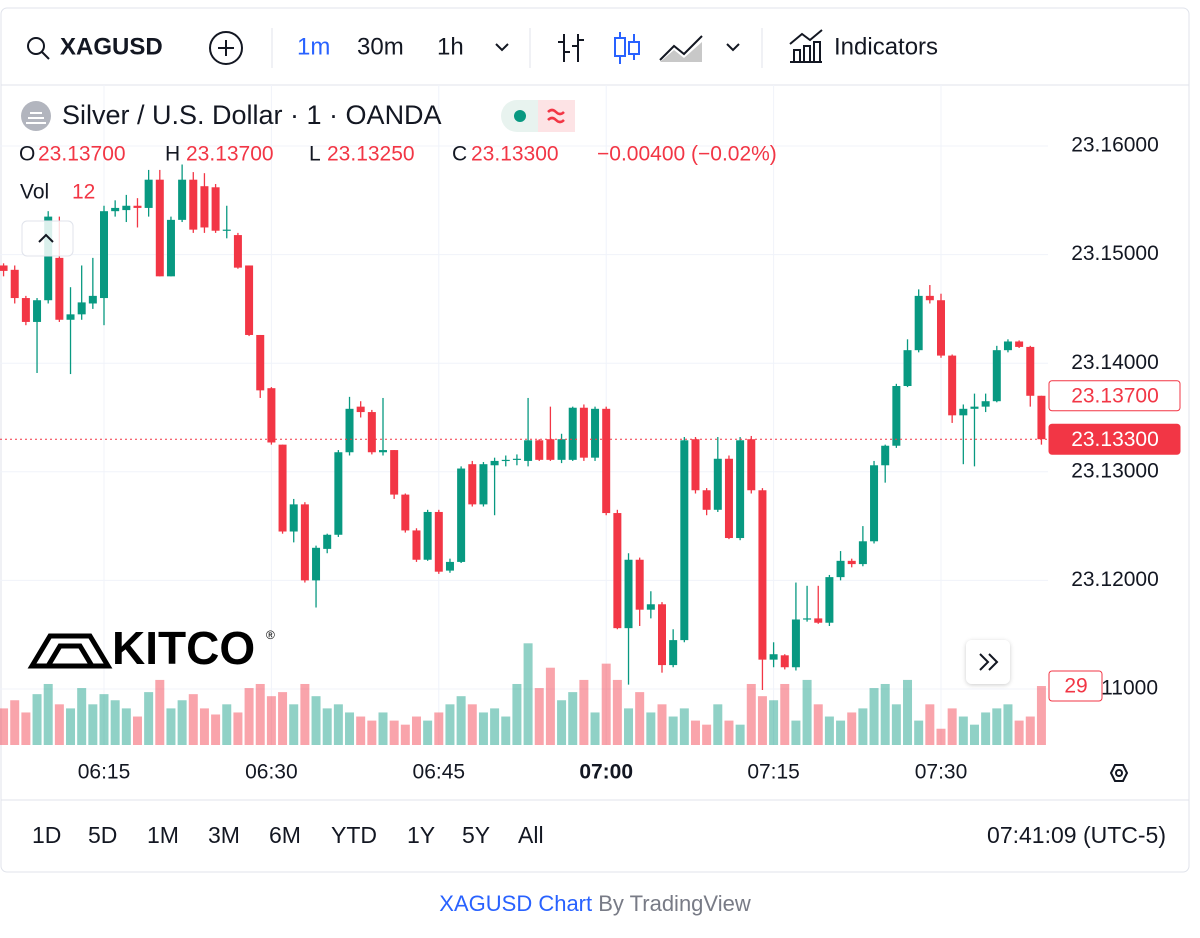 The height and width of the screenshot is (938, 1200). What do you see at coordinates (151, 648) in the screenshot?
I see `watermark: KITCO ®` at bounding box center [151, 648].